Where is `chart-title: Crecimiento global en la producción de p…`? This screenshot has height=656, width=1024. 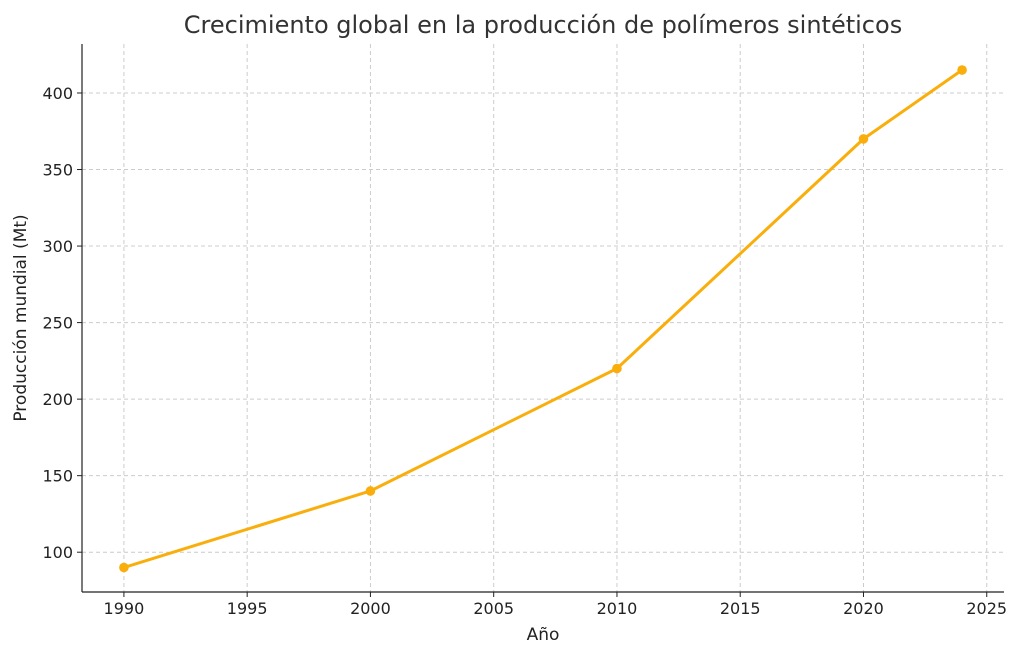
chart-title: Crecimiento global en la producción de p… is located at coordinates (543, 25).